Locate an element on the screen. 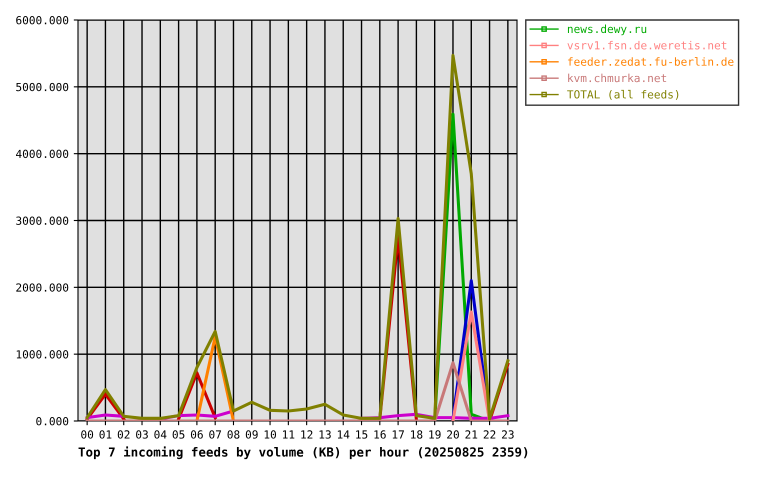 This screenshot has height=480, width=780. x-tick-label: 03 is located at coordinates (142, 434).